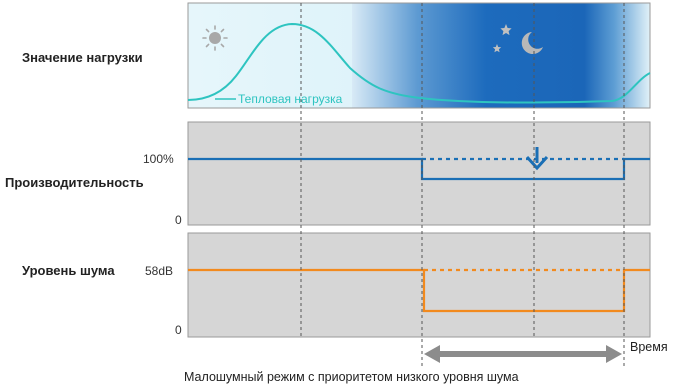 This screenshot has height=389, width=684. I want to click on sun-icon, so click(215, 38).